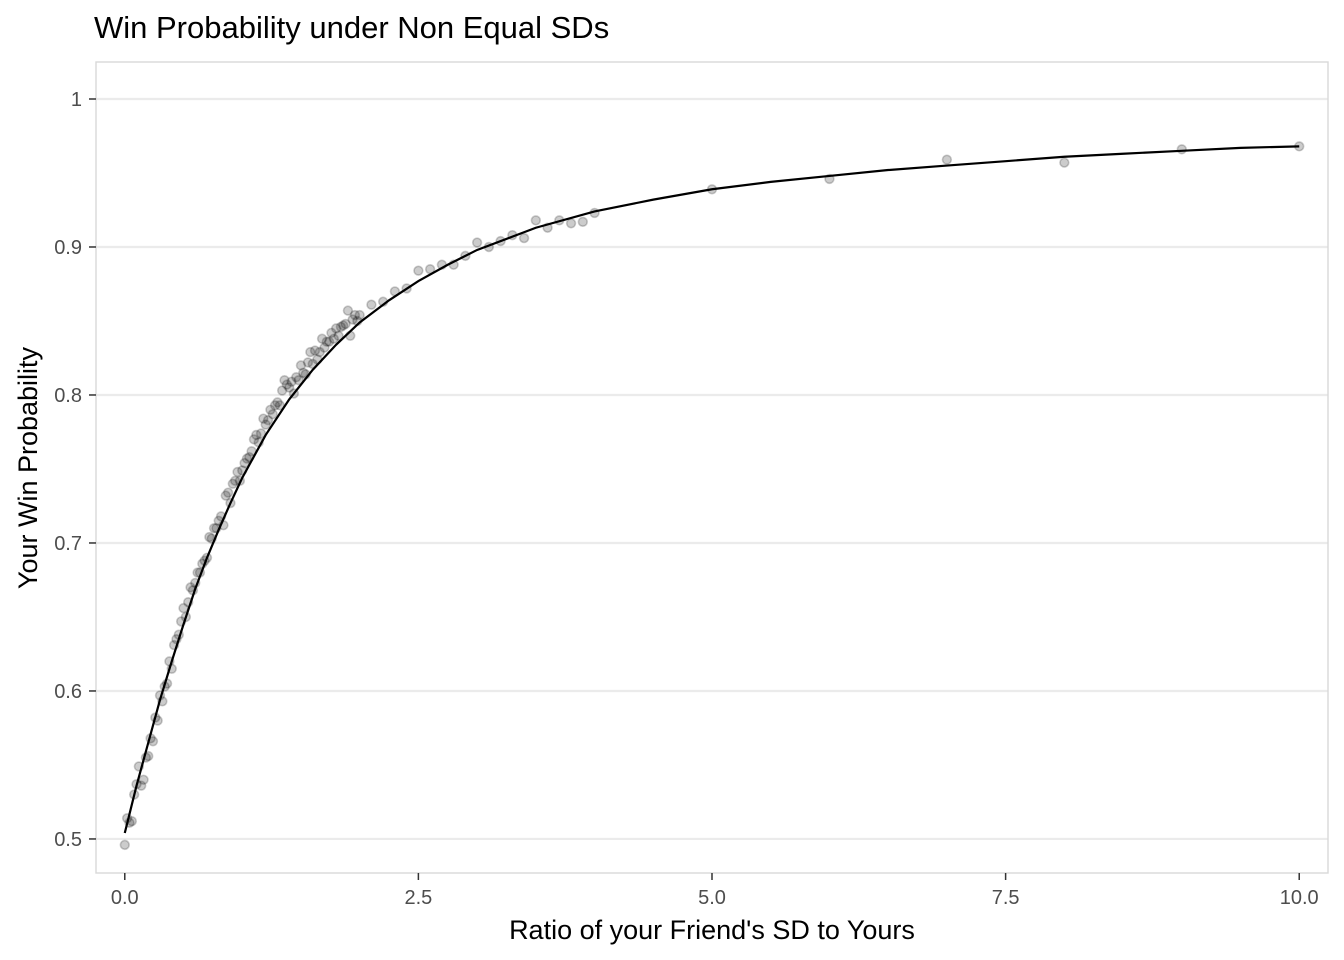 Image resolution: width=1344 pixels, height=960 pixels. What do you see at coordinates (712, 898) in the screenshot?
I see `x-tick-label: 5.0` at bounding box center [712, 898].